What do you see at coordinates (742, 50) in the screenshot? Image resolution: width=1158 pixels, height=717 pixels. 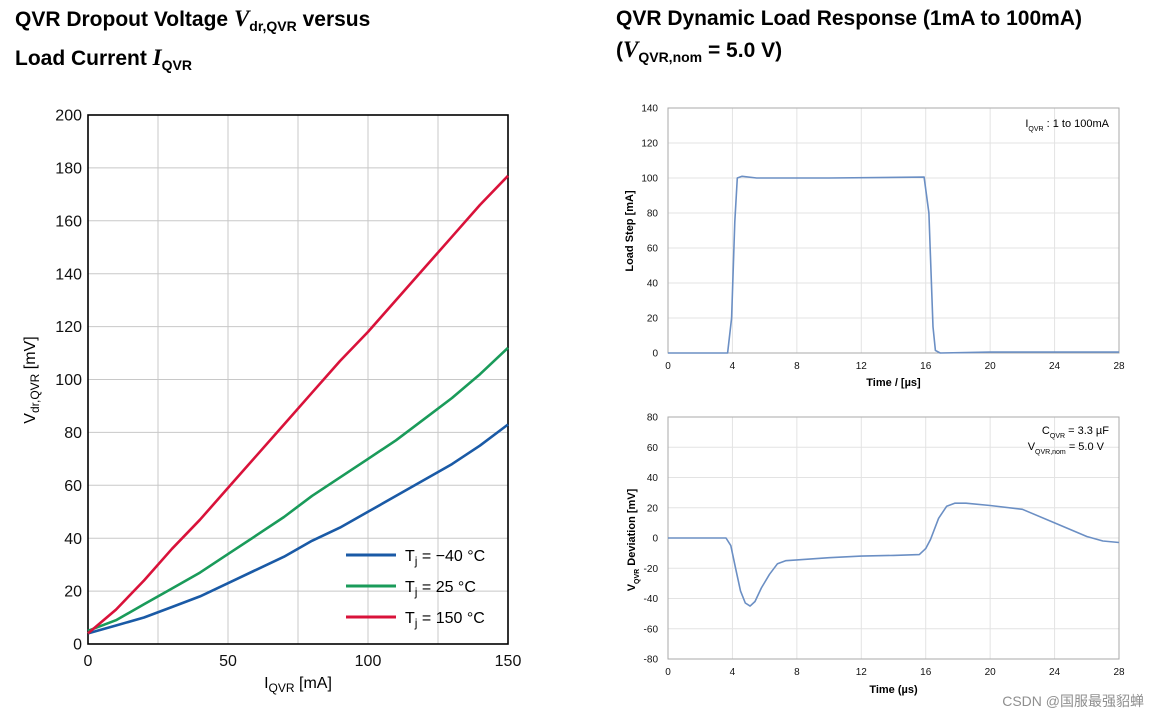 I see `right-title-rest: = 5.0 V)` at bounding box center [742, 50].